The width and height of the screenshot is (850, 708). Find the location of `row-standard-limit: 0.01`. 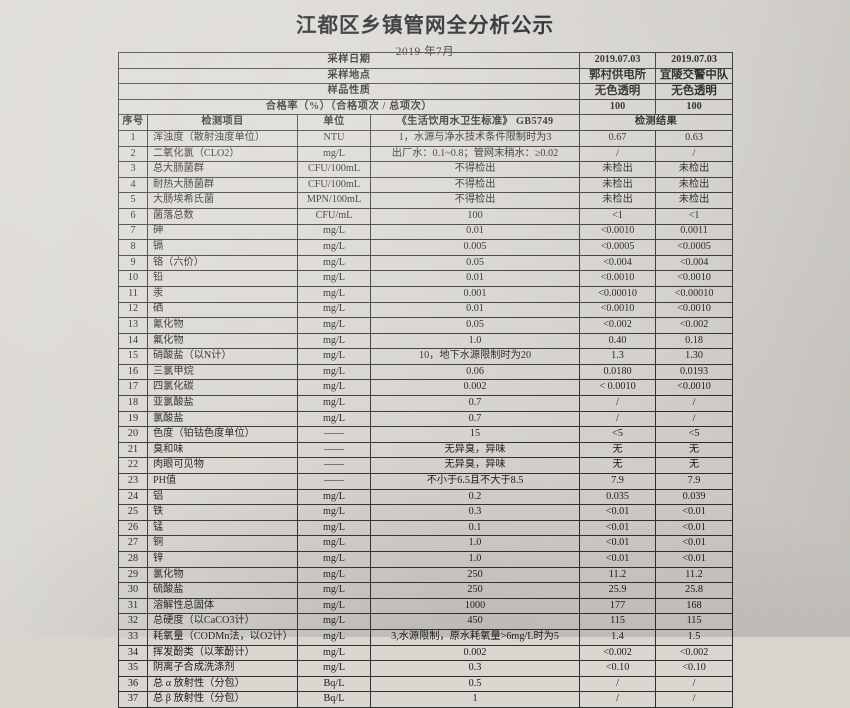

row-standard-limit: 0.01 is located at coordinates (475, 278).